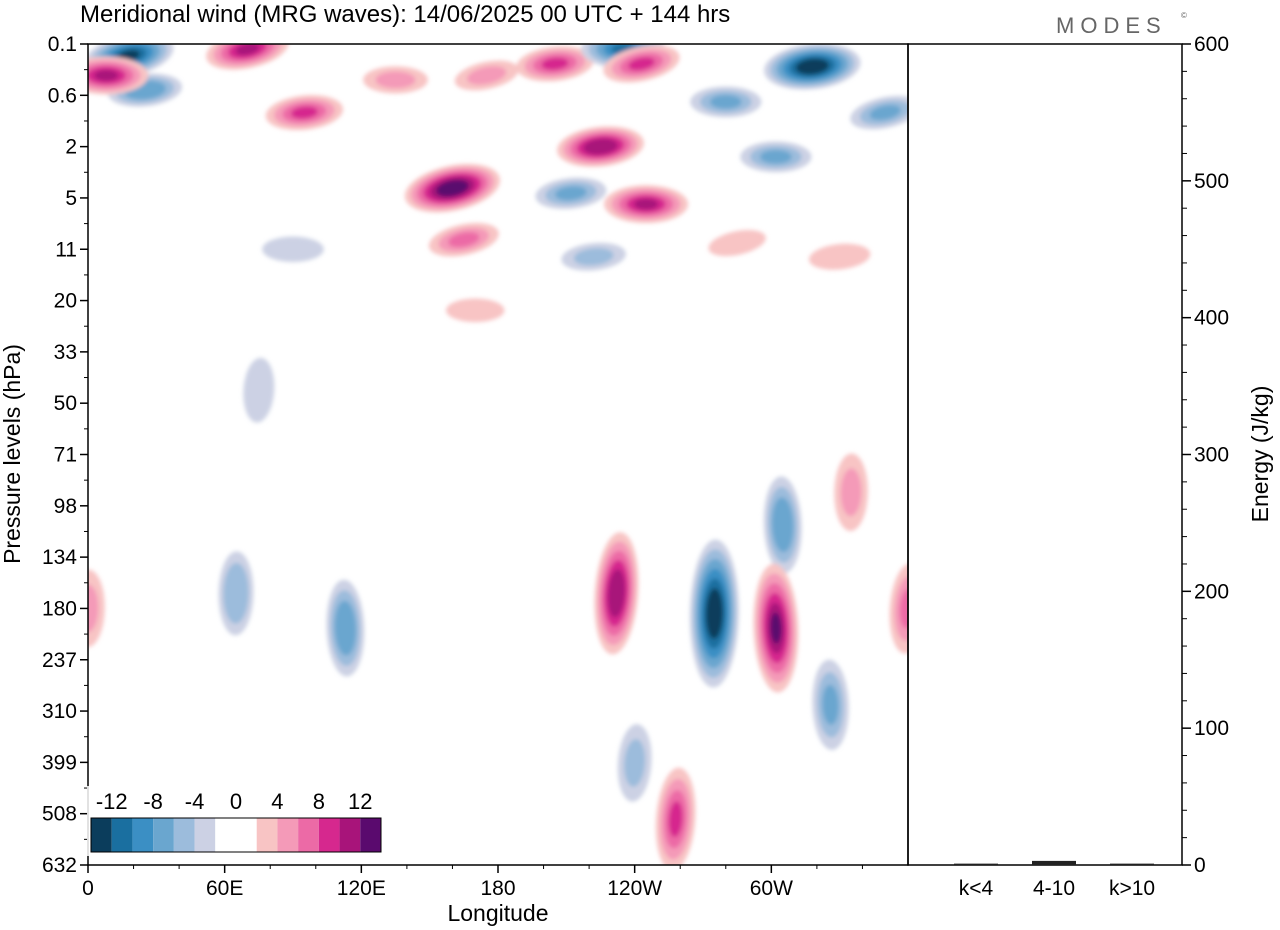 This screenshot has width=1280, height=930. What do you see at coordinates (771, 888) in the screenshot?
I see `longitude-tick-label: 60W` at bounding box center [771, 888].